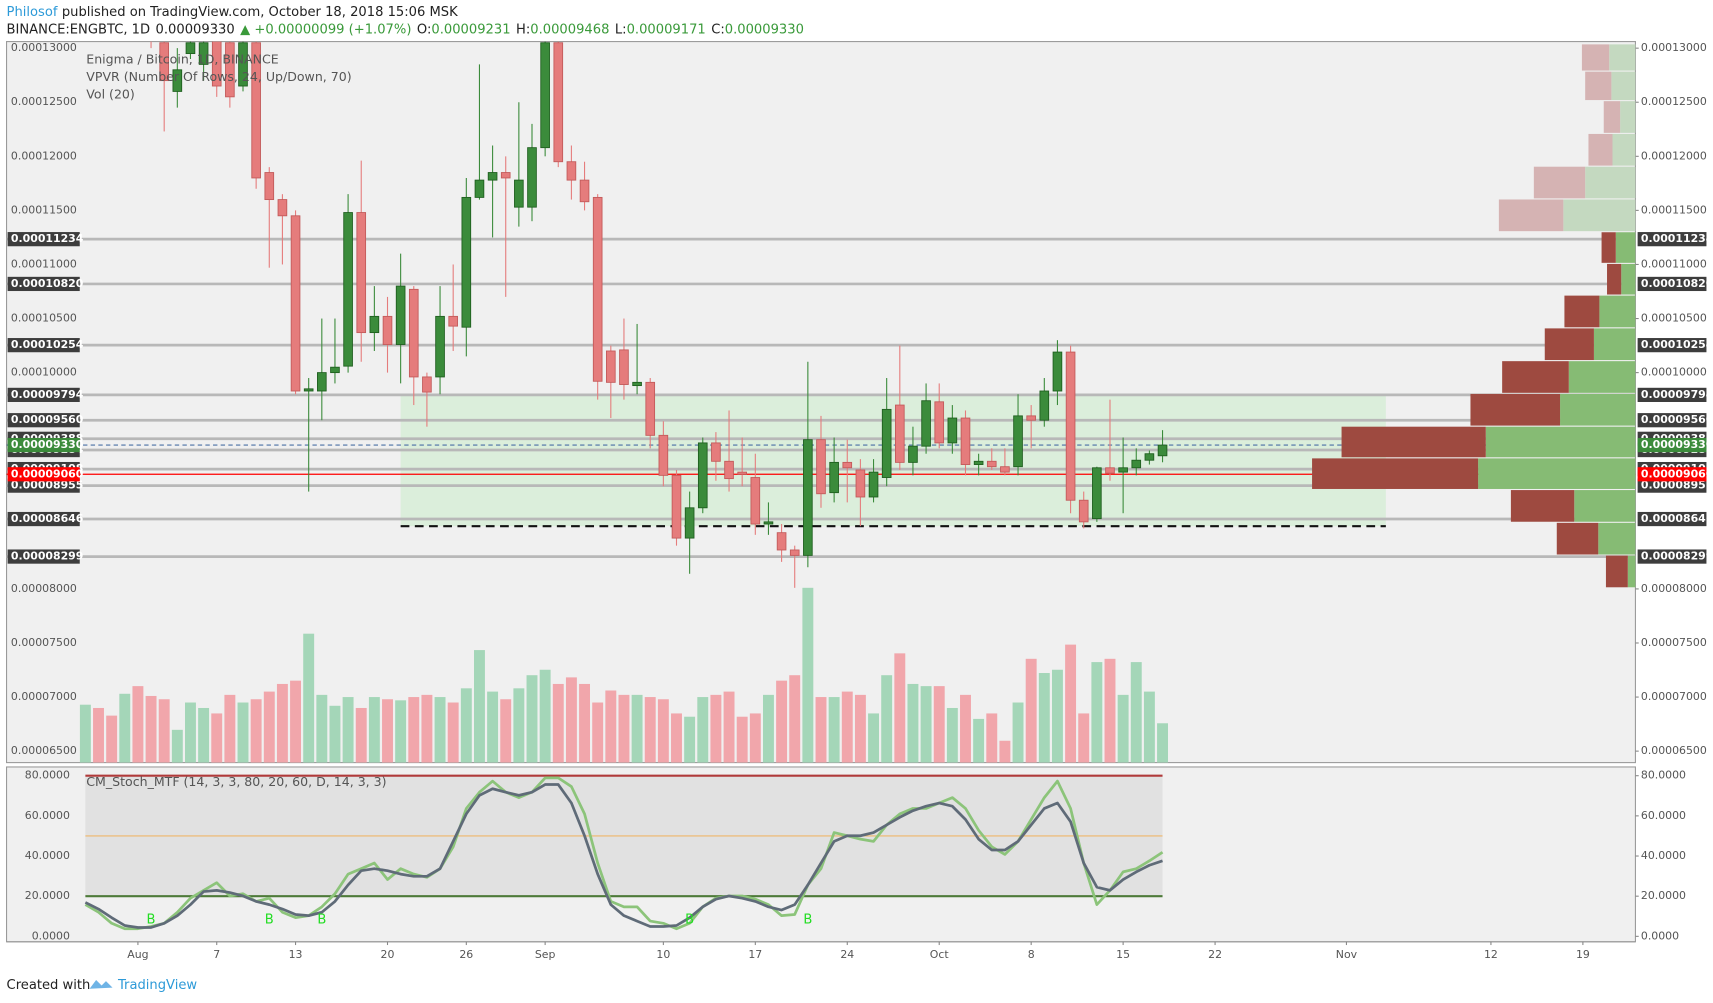 The height and width of the screenshot is (1003, 1713). I want to click on ohlc-value: 0.00009171, so click(666, 29).